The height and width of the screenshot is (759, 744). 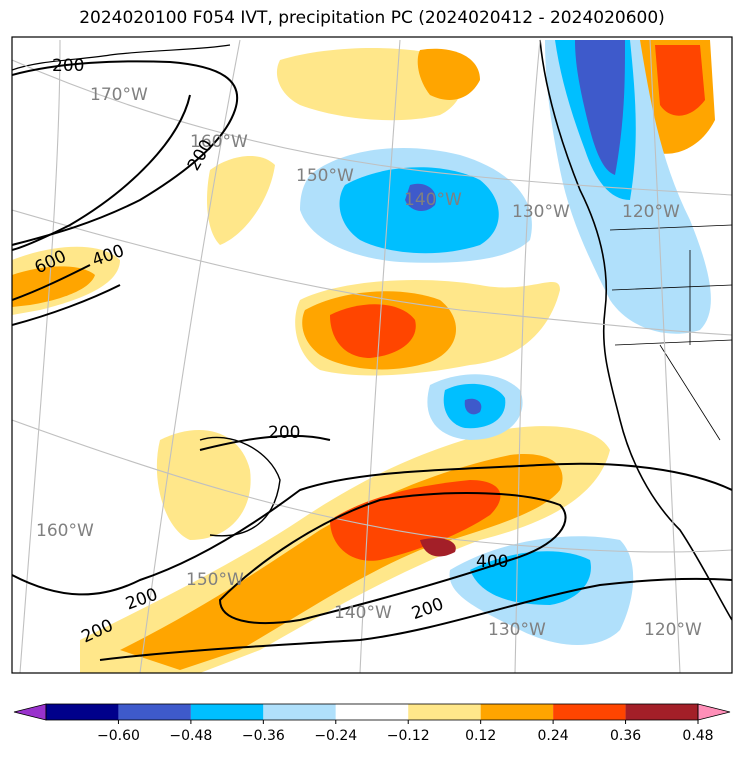 What do you see at coordinates (651, 212) in the screenshot?
I see `lon-label-120w-top: 120°W` at bounding box center [651, 212].